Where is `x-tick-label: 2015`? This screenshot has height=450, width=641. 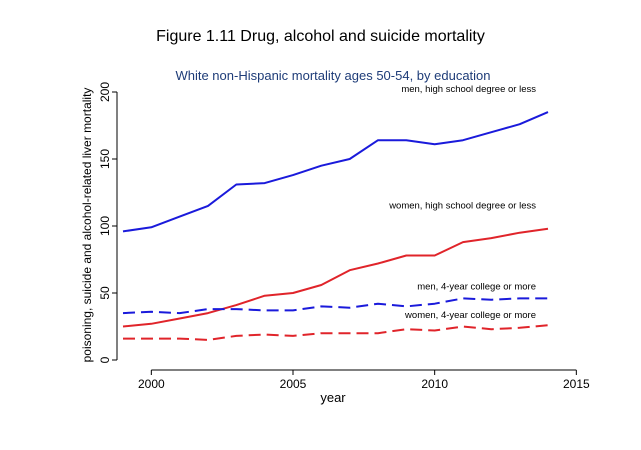 x-tick-label: 2015 is located at coordinates (576, 384).